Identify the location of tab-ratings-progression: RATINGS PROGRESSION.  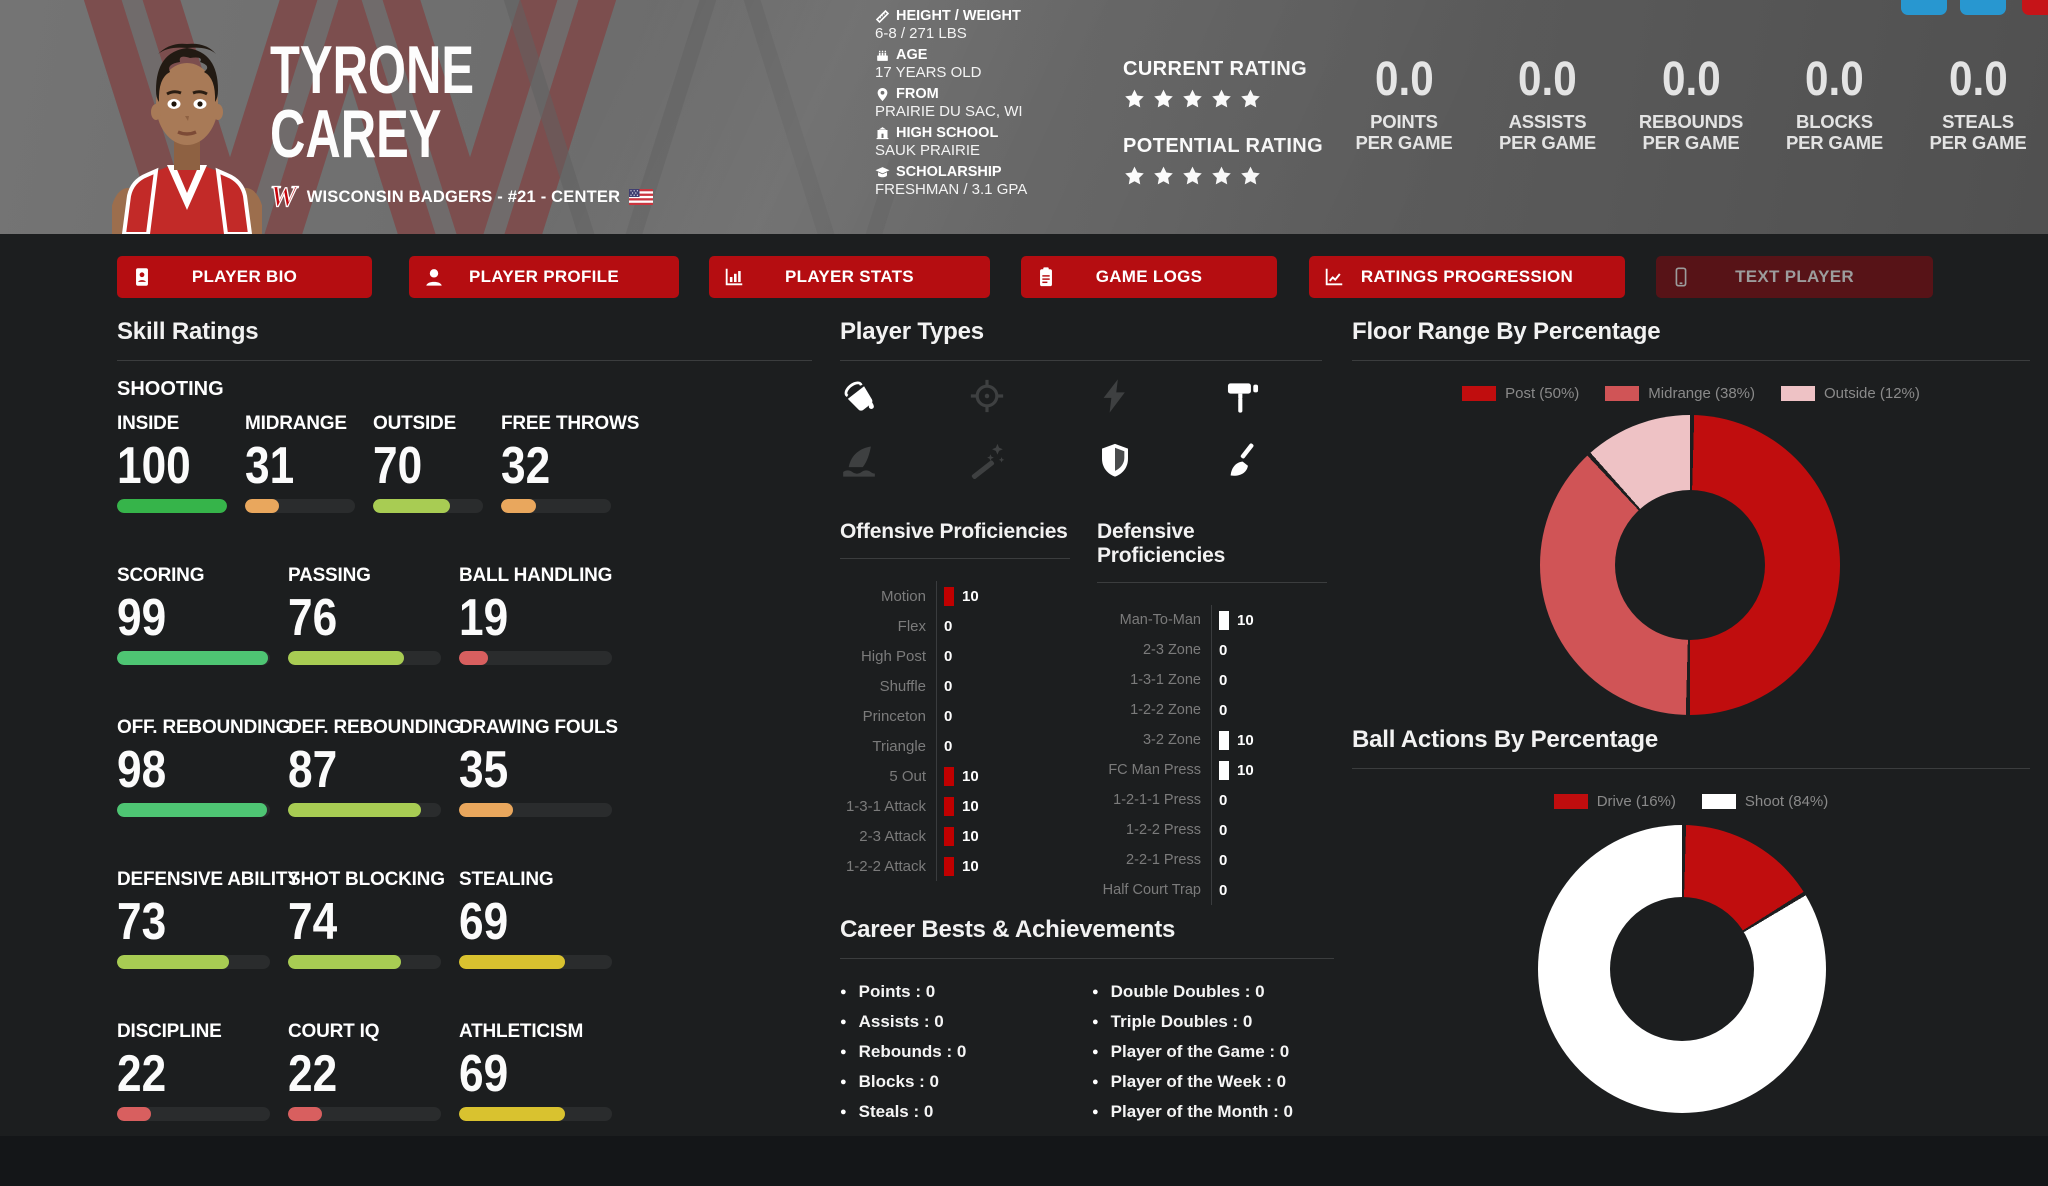
(1467, 277).